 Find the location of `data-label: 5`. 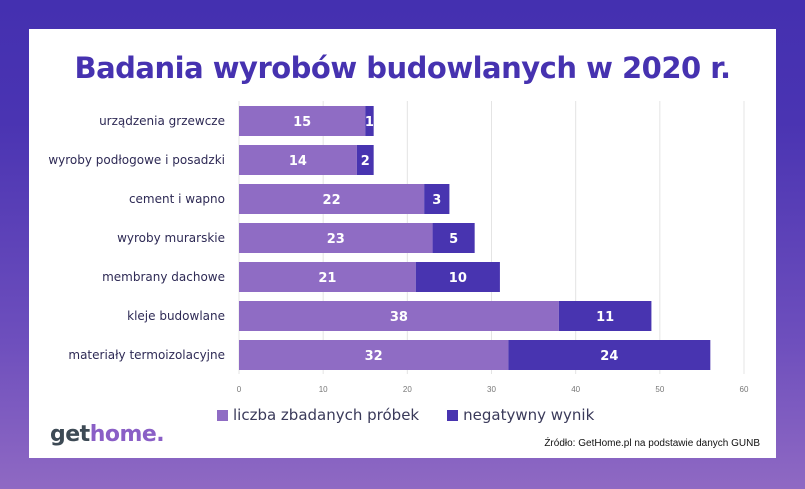

data-label: 5 is located at coordinates (453, 239).